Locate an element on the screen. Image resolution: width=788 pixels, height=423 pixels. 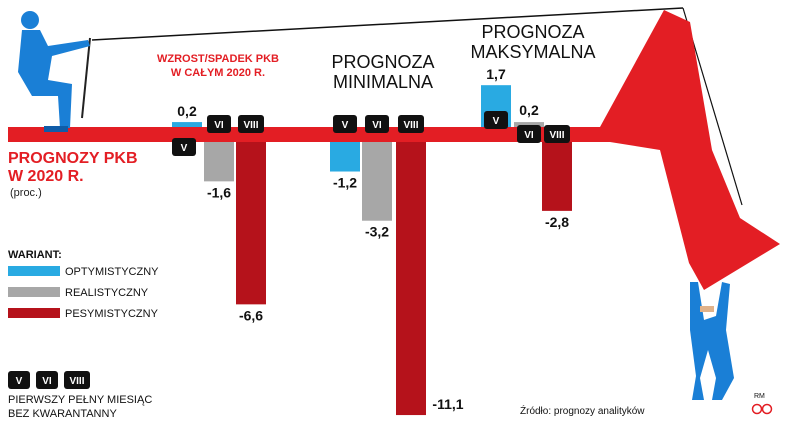
month-tag-realistic-g3 is located at coordinates (529, 134).